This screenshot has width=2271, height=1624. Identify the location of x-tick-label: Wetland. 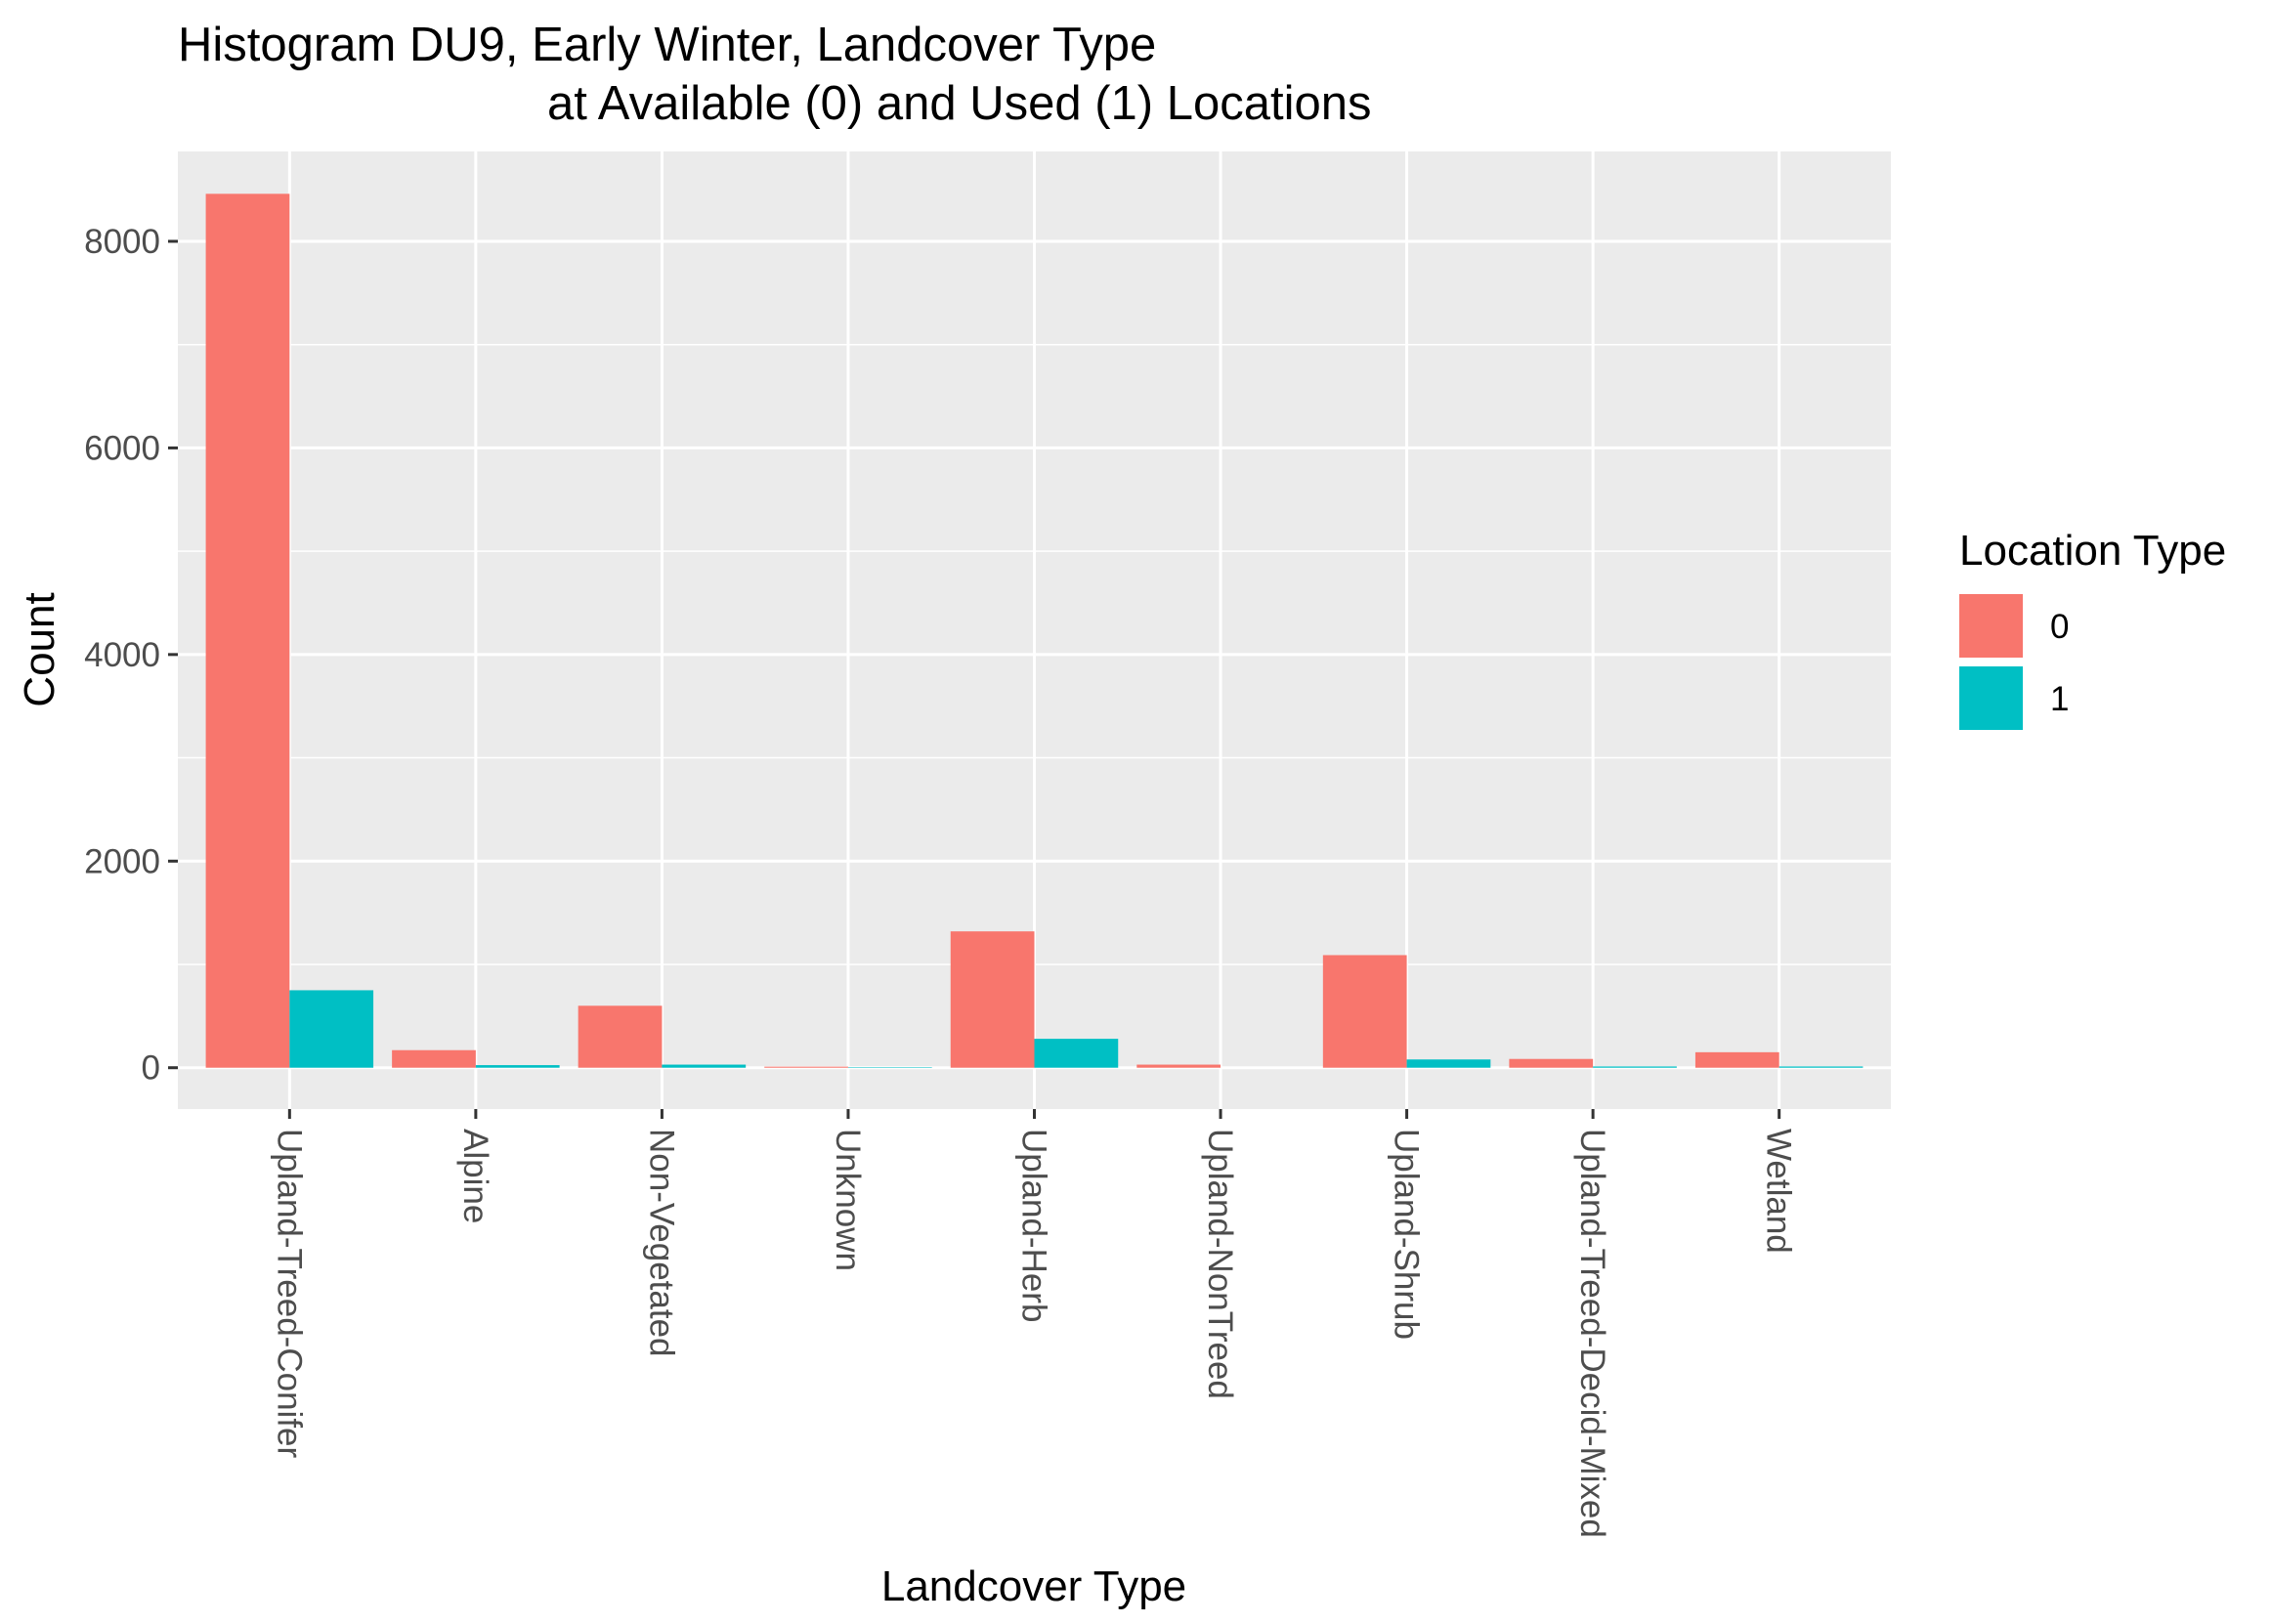
(1779, 1192).